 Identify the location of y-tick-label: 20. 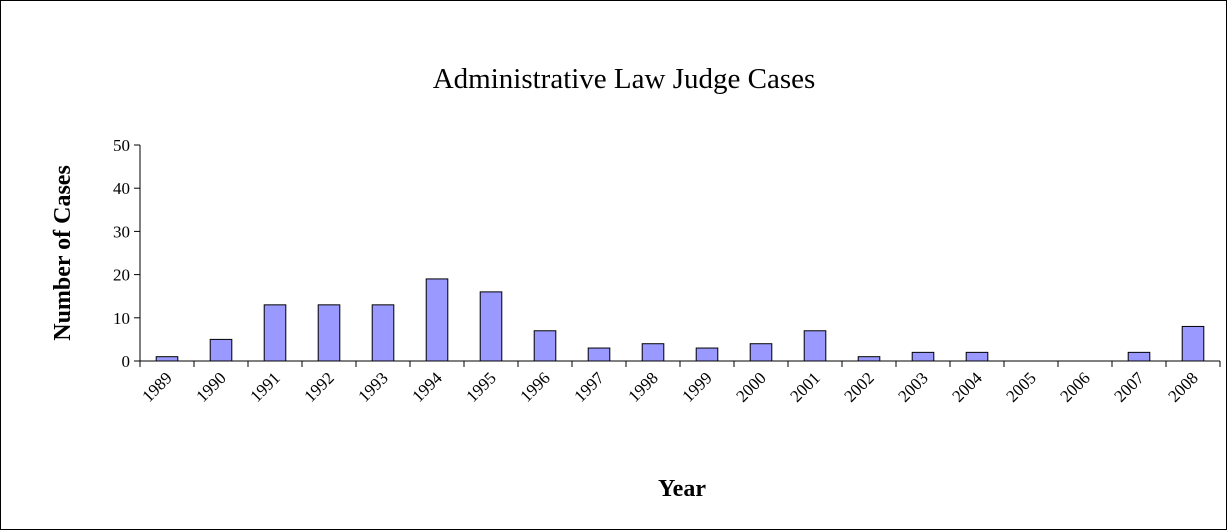
(121, 275).